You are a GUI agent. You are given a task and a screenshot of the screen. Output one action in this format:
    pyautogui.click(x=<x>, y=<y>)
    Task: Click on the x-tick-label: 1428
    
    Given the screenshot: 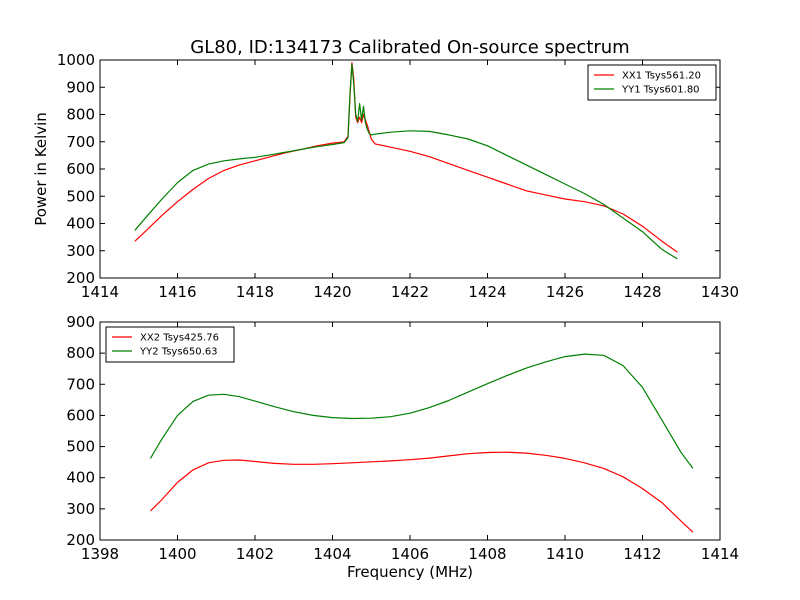 What is the action you would take?
    pyautogui.click(x=642, y=292)
    